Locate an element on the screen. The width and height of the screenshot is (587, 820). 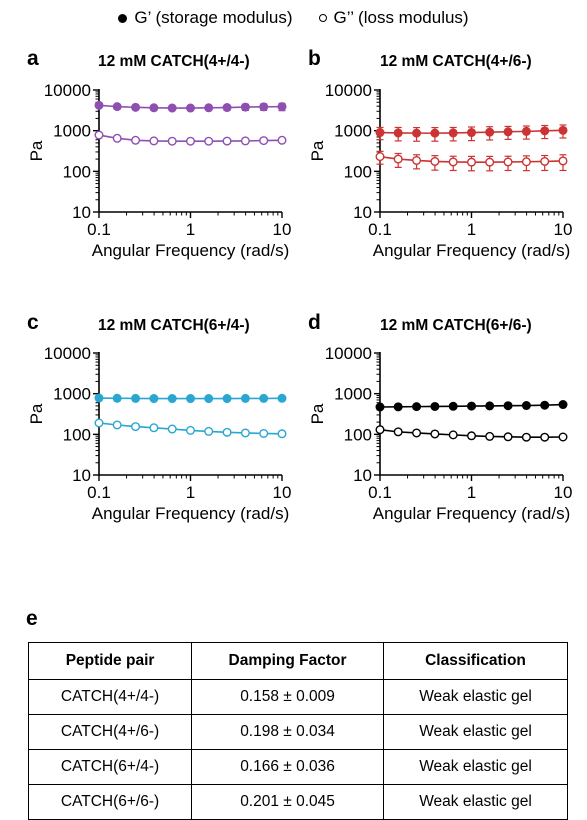
table-cell: CATCH(4+/6-) is located at coordinates (110, 732).